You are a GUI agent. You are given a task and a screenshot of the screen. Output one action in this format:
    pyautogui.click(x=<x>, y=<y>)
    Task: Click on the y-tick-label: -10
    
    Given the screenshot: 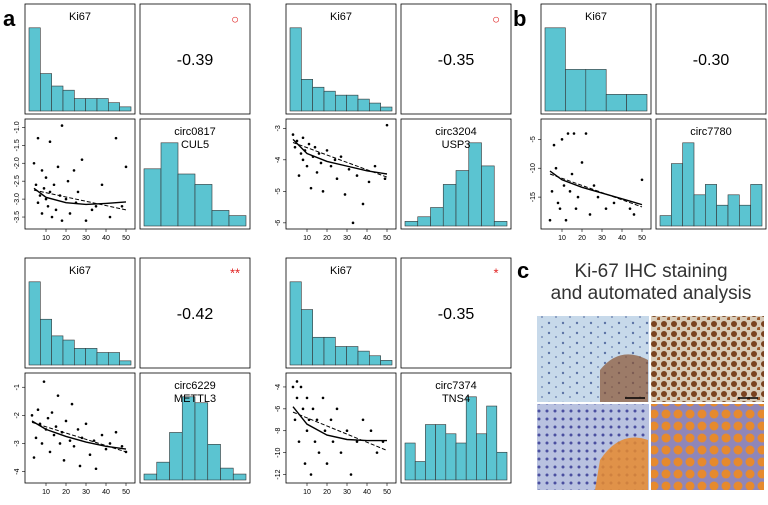 What is the action you would take?
    pyautogui.click(x=533, y=168)
    